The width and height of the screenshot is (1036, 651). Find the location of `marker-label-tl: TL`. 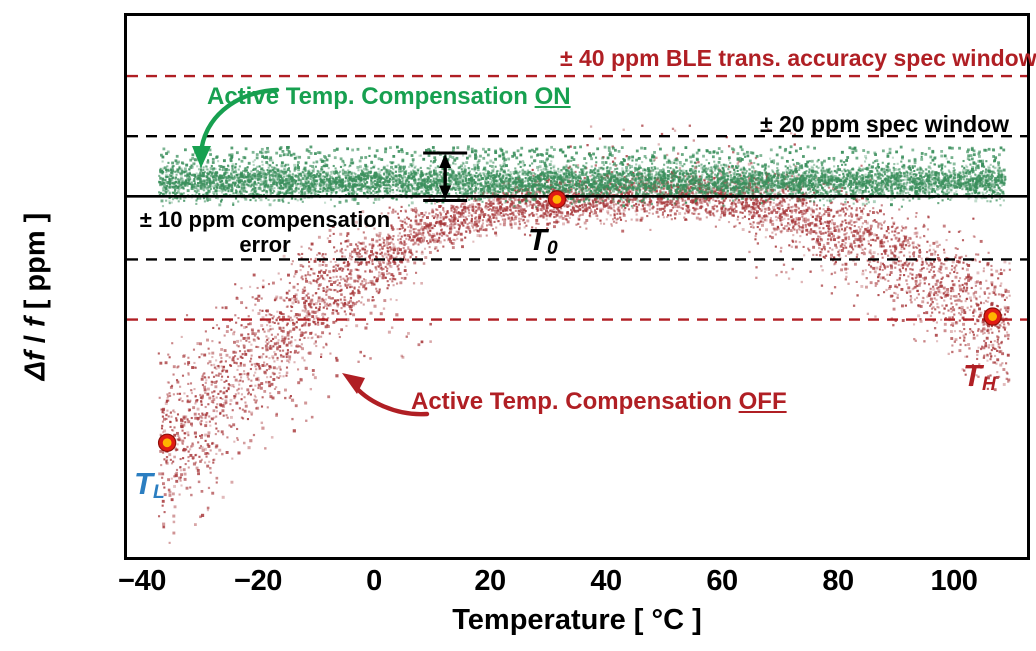

marker-label-tl: TL is located at coordinates (149, 485).